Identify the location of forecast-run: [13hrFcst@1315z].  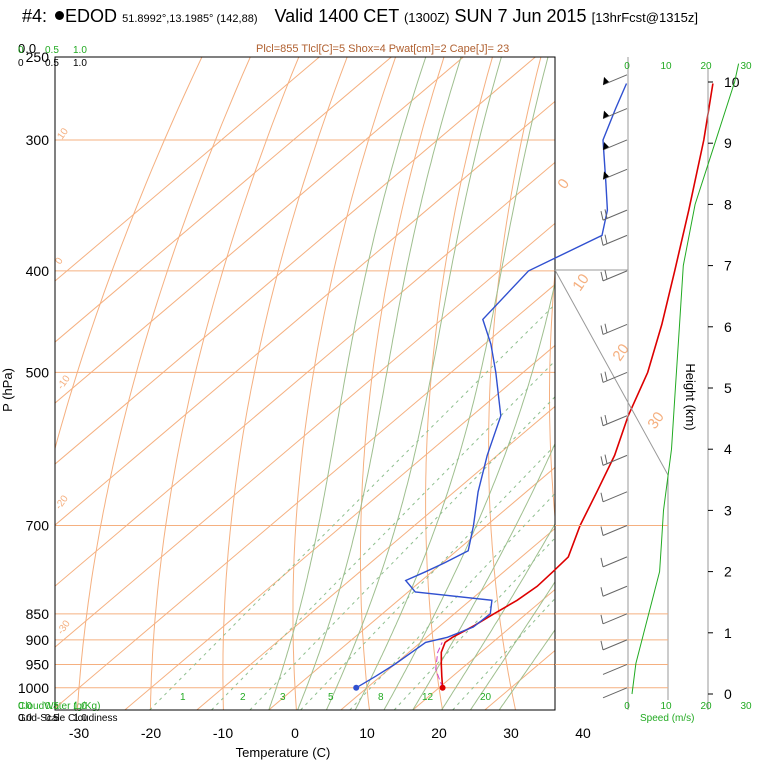
(645, 17).